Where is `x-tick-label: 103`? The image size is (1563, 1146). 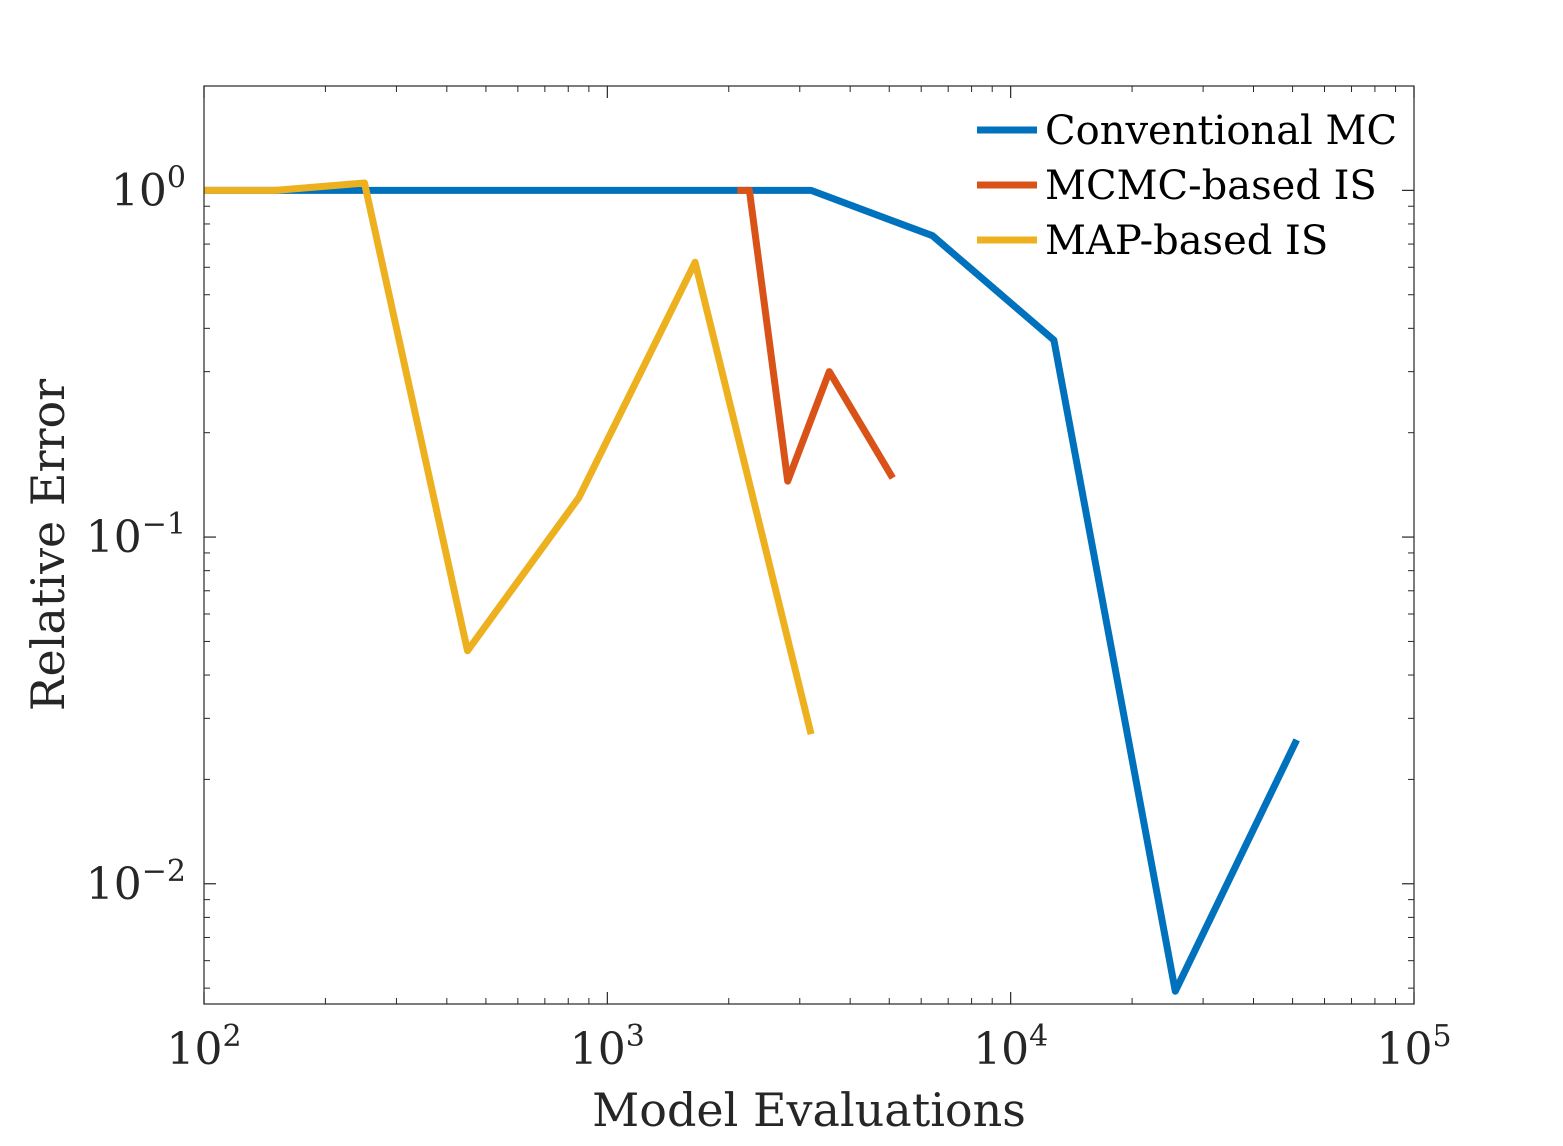
x-tick-label: 103 is located at coordinates (607, 1047).